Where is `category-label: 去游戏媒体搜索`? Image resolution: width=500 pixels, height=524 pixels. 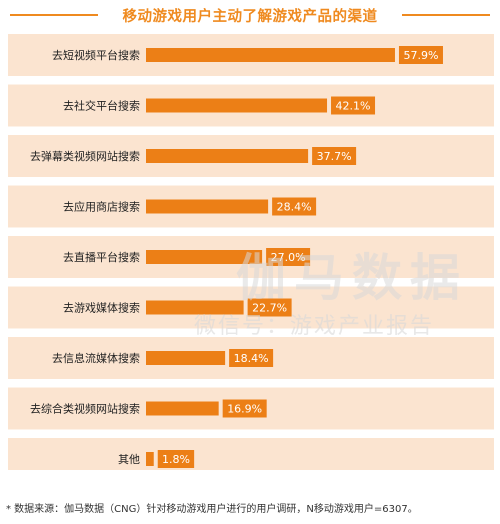
category-label: 去游戏媒体搜索 is located at coordinates (101, 308).